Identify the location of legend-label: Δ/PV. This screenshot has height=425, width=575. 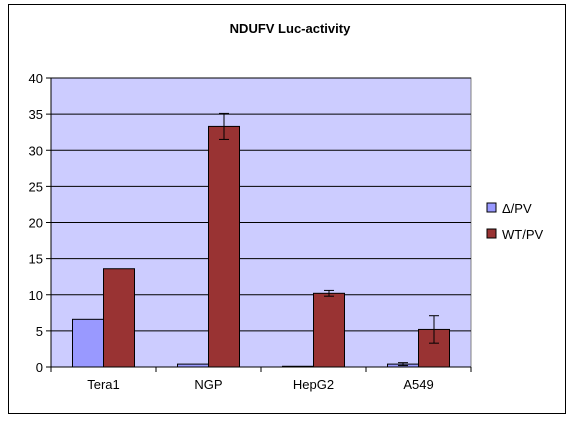
(517, 208).